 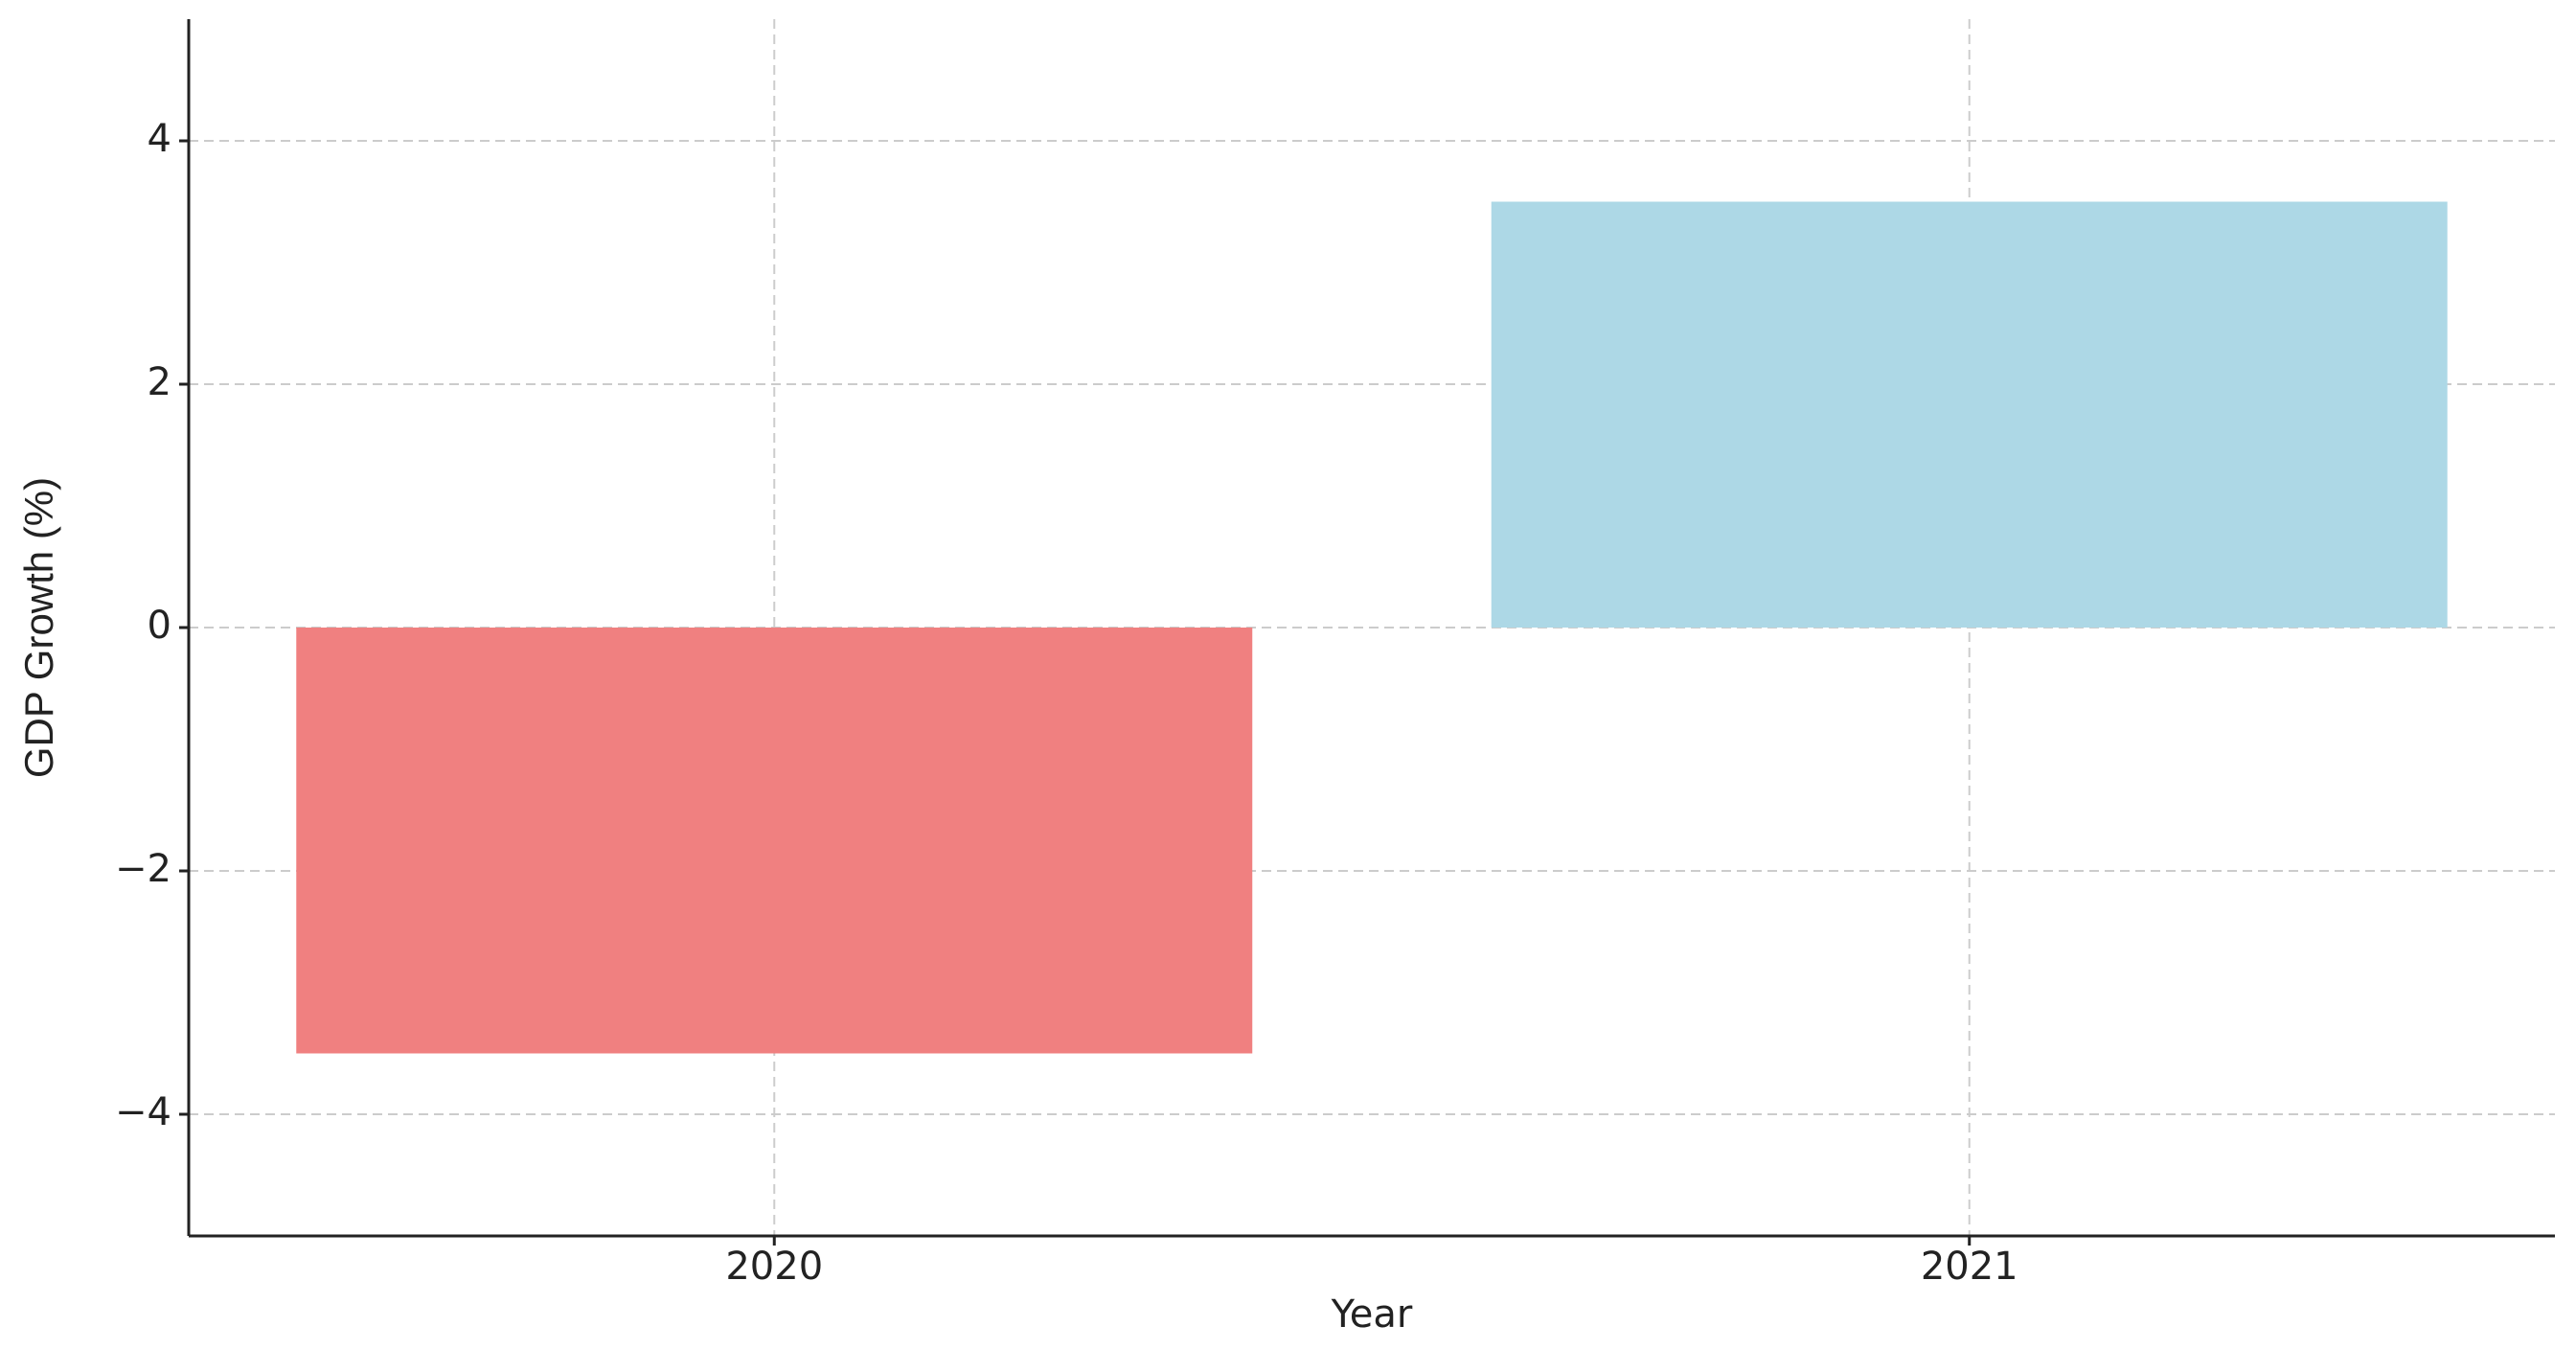 I want to click on y-tick-label: 4, so click(x=159, y=139).